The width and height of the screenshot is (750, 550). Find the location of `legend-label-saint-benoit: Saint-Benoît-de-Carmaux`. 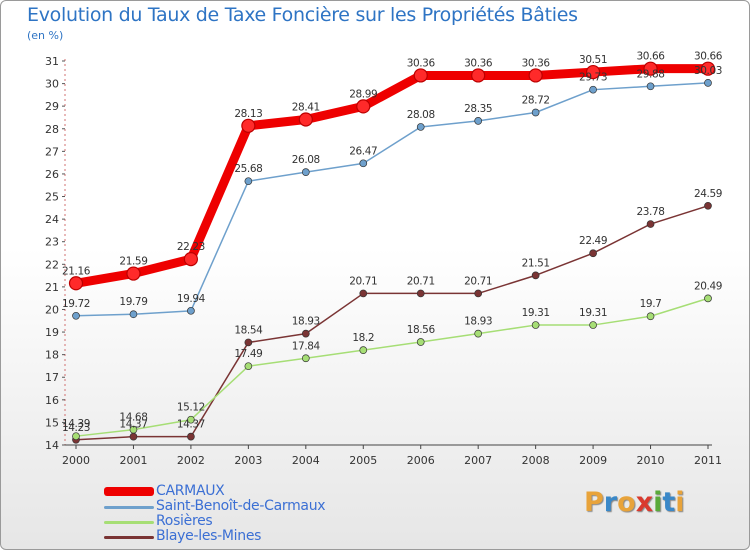

legend-label-saint-benoit: Saint-Benoît-de-Carmaux is located at coordinates (241, 506).